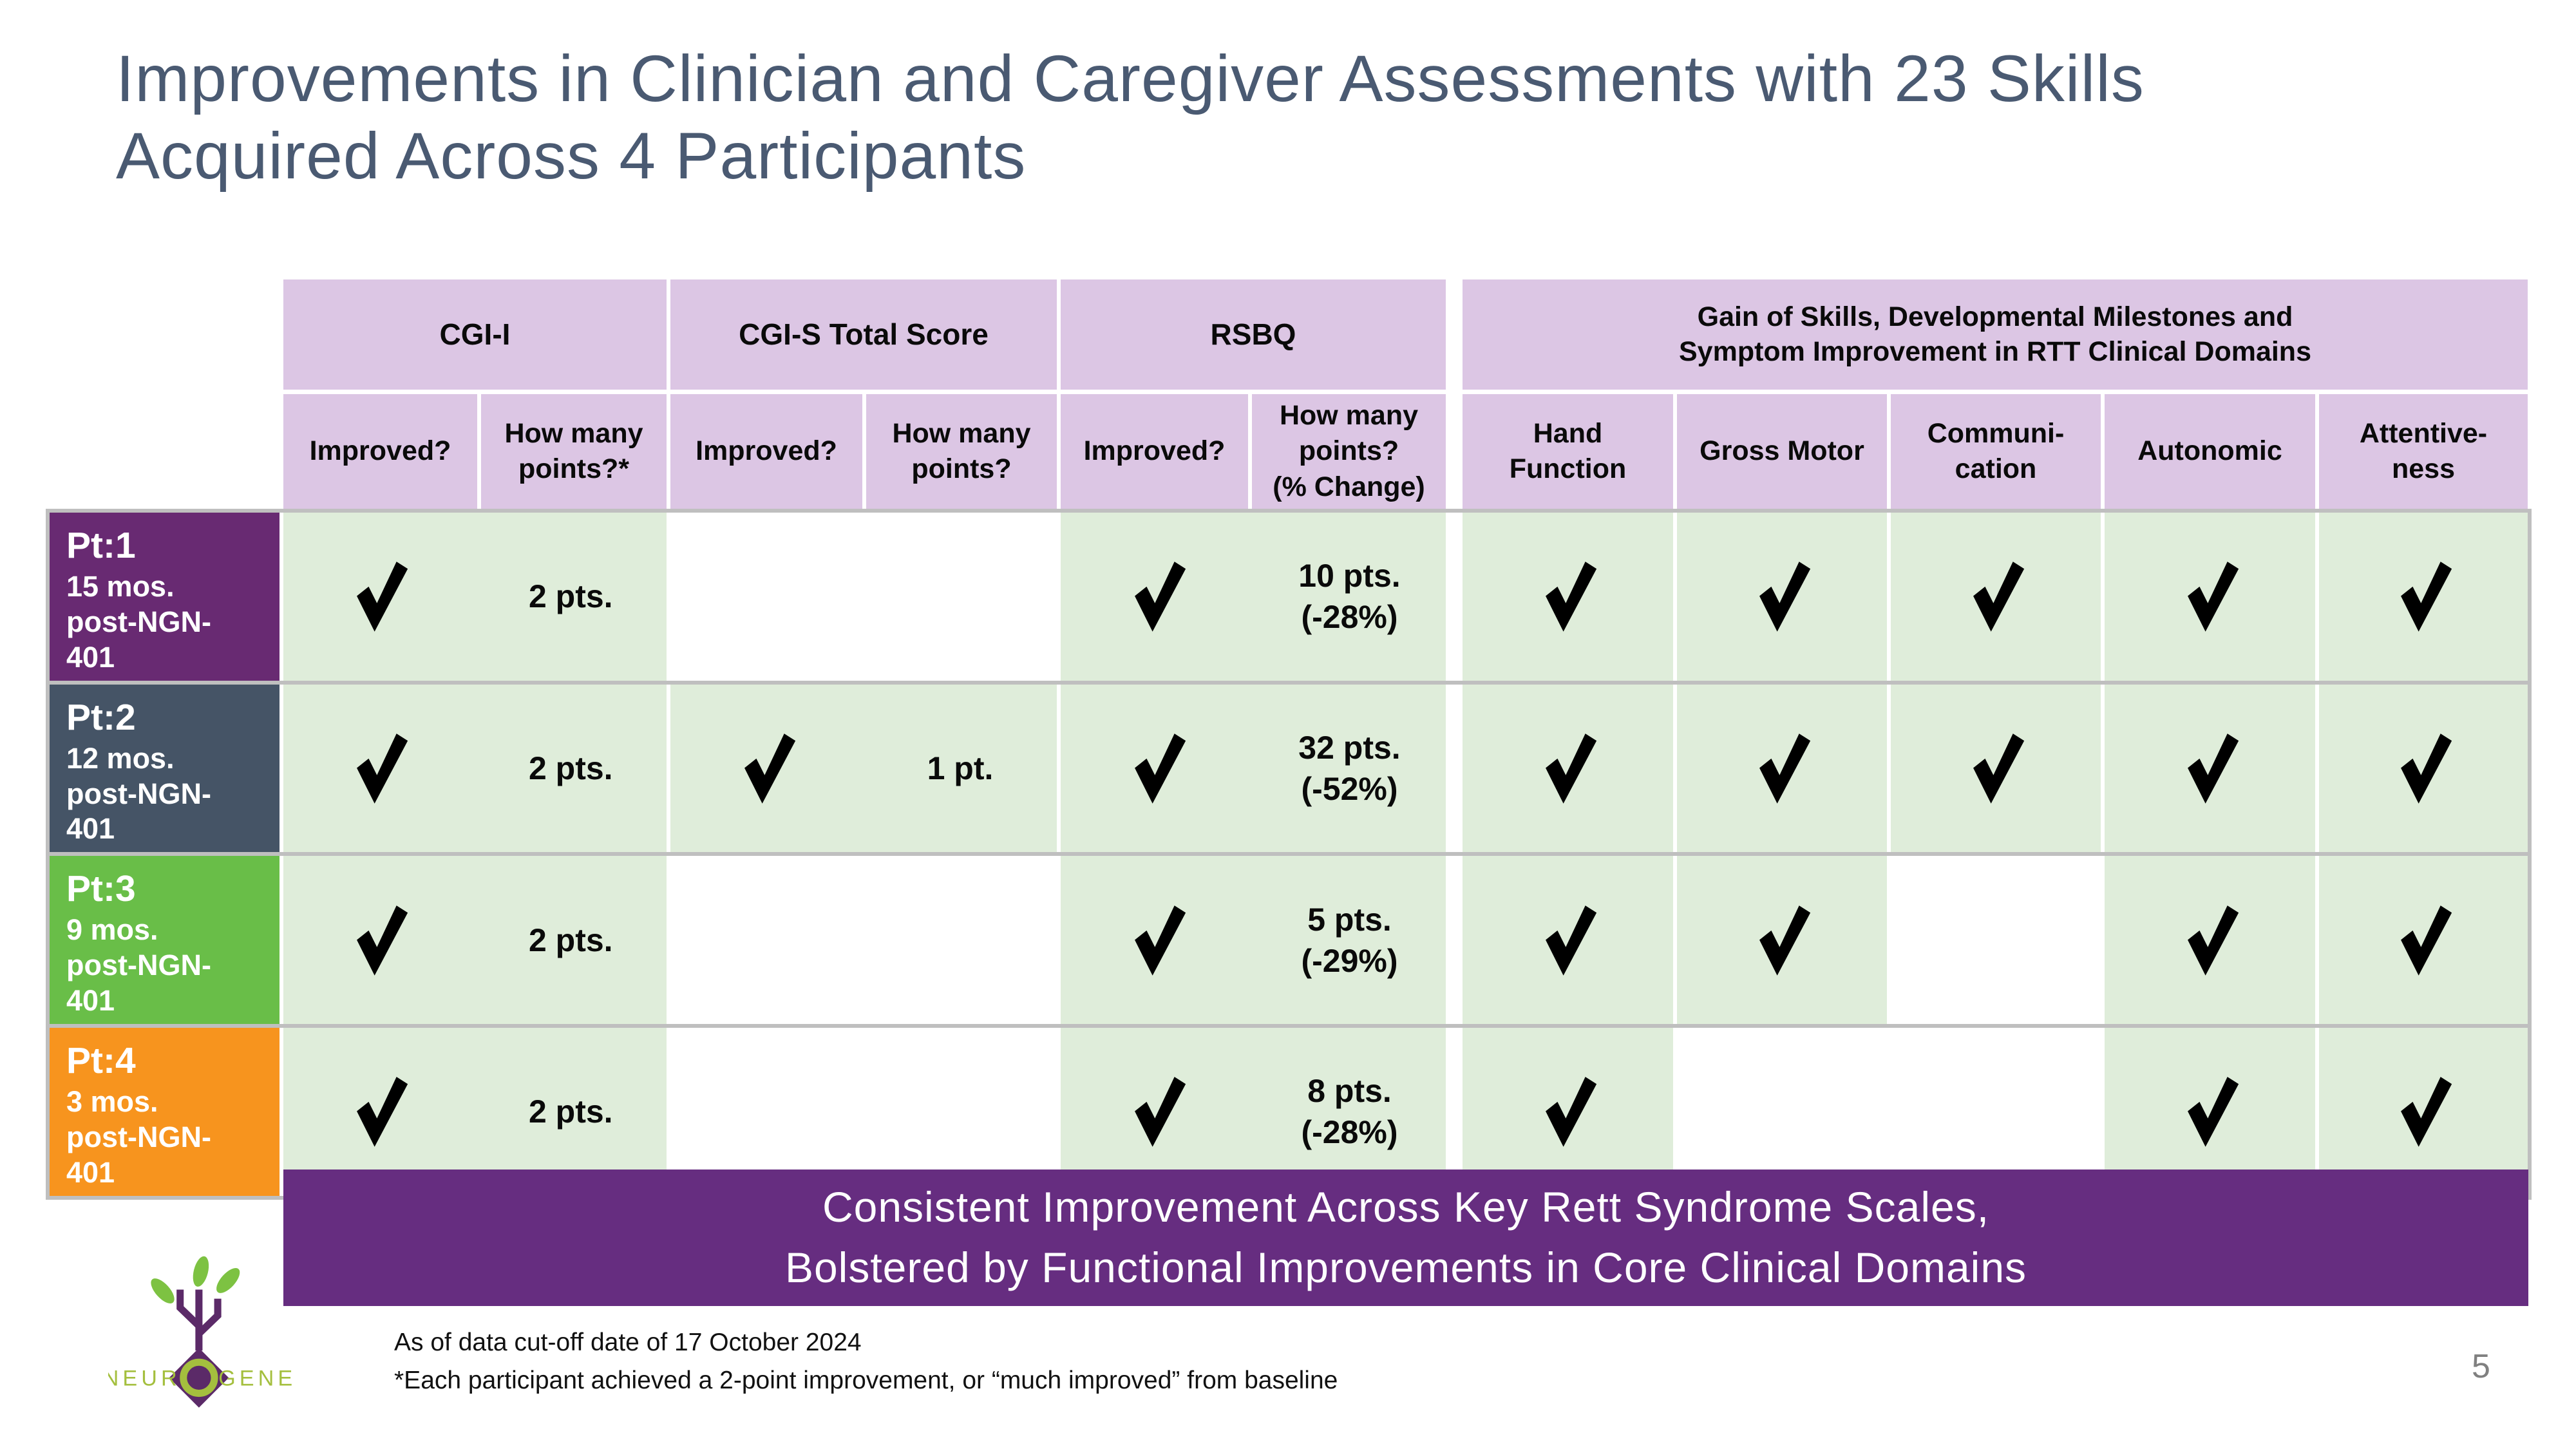 The width and height of the screenshot is (2576, 1449). I want to click on cell-pt4-autonomic, so click(2210, 1112).